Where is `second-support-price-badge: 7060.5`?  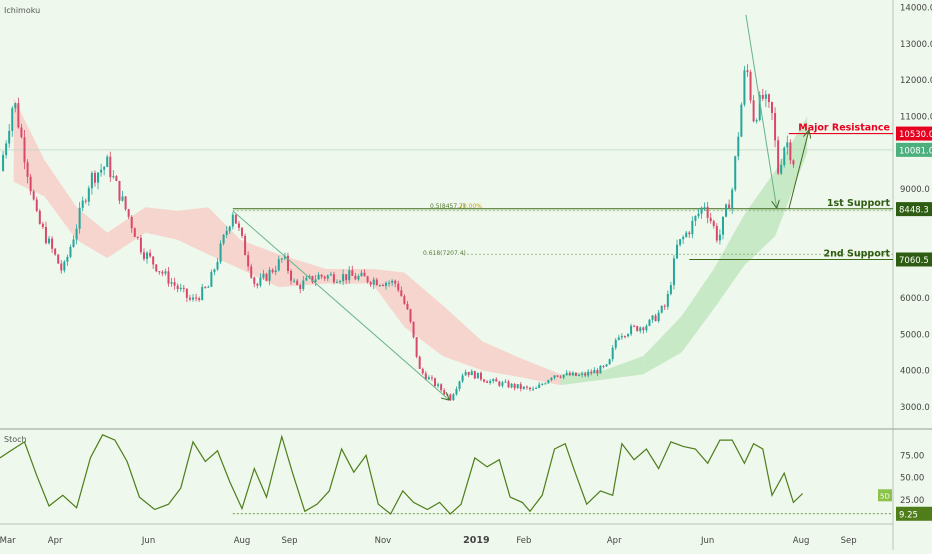 second-support-price-badge: 7060.5 is located at coordinates (914, 261).